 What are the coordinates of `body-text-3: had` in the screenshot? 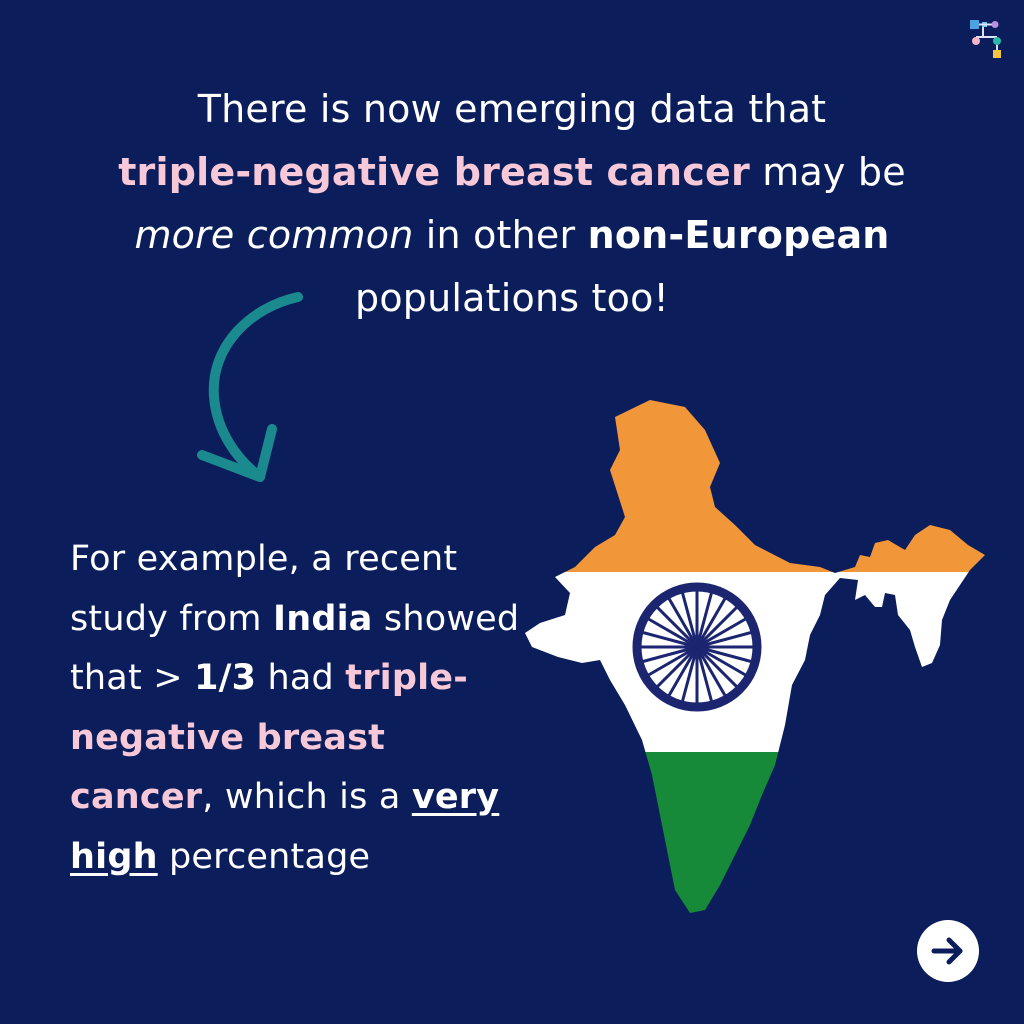 It's located at (301, 678).